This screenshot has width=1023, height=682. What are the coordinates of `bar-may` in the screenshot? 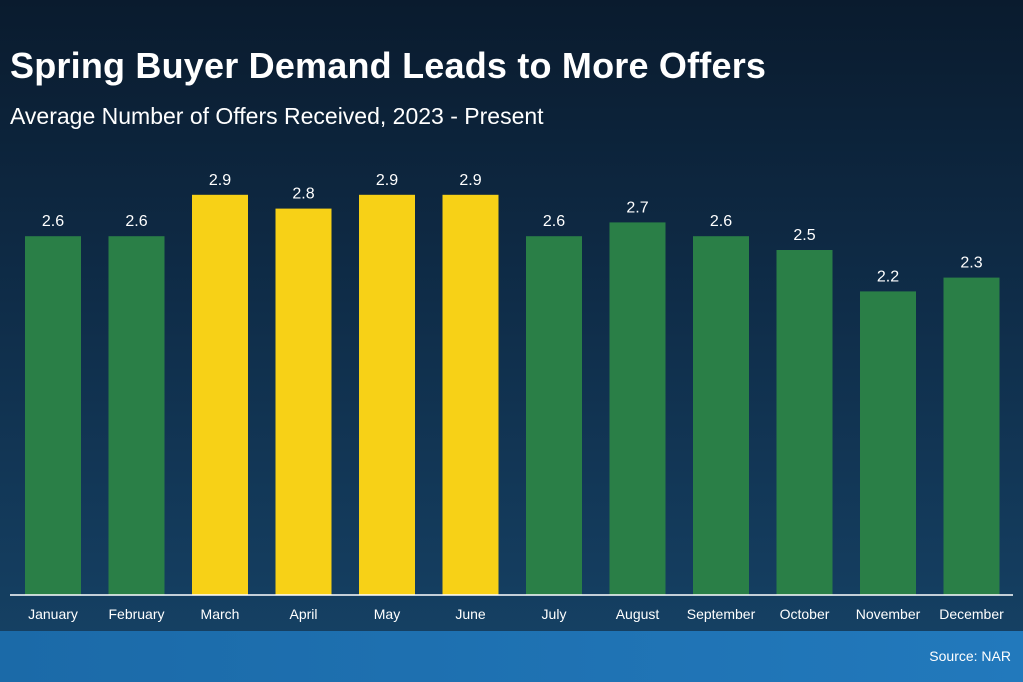 It's located at (387, 395).